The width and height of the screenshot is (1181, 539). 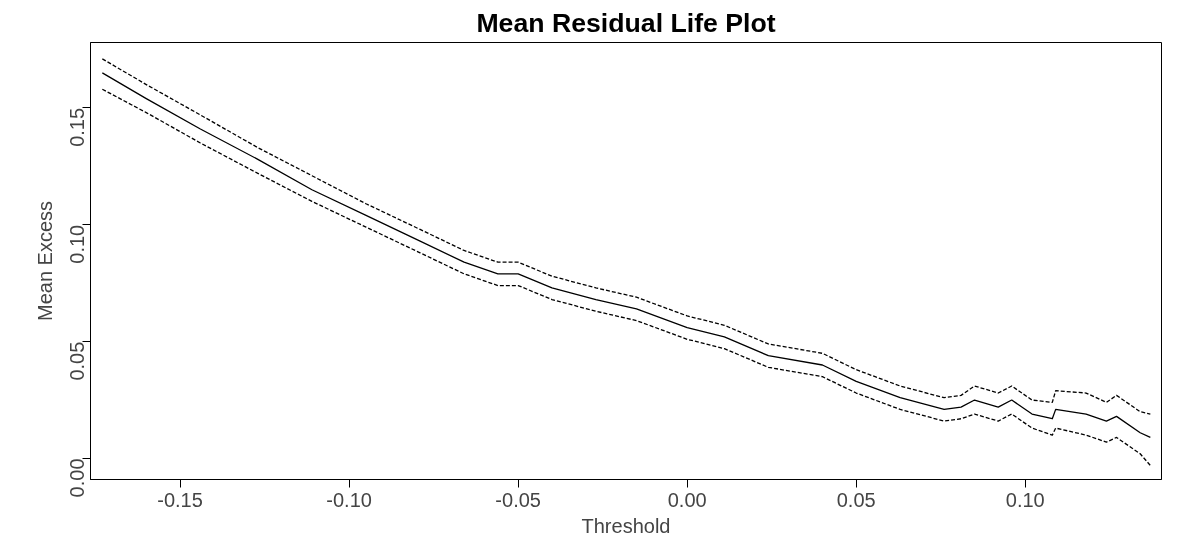 I want to click on y-tick-label: 0.05, so click(x=77, y=361).